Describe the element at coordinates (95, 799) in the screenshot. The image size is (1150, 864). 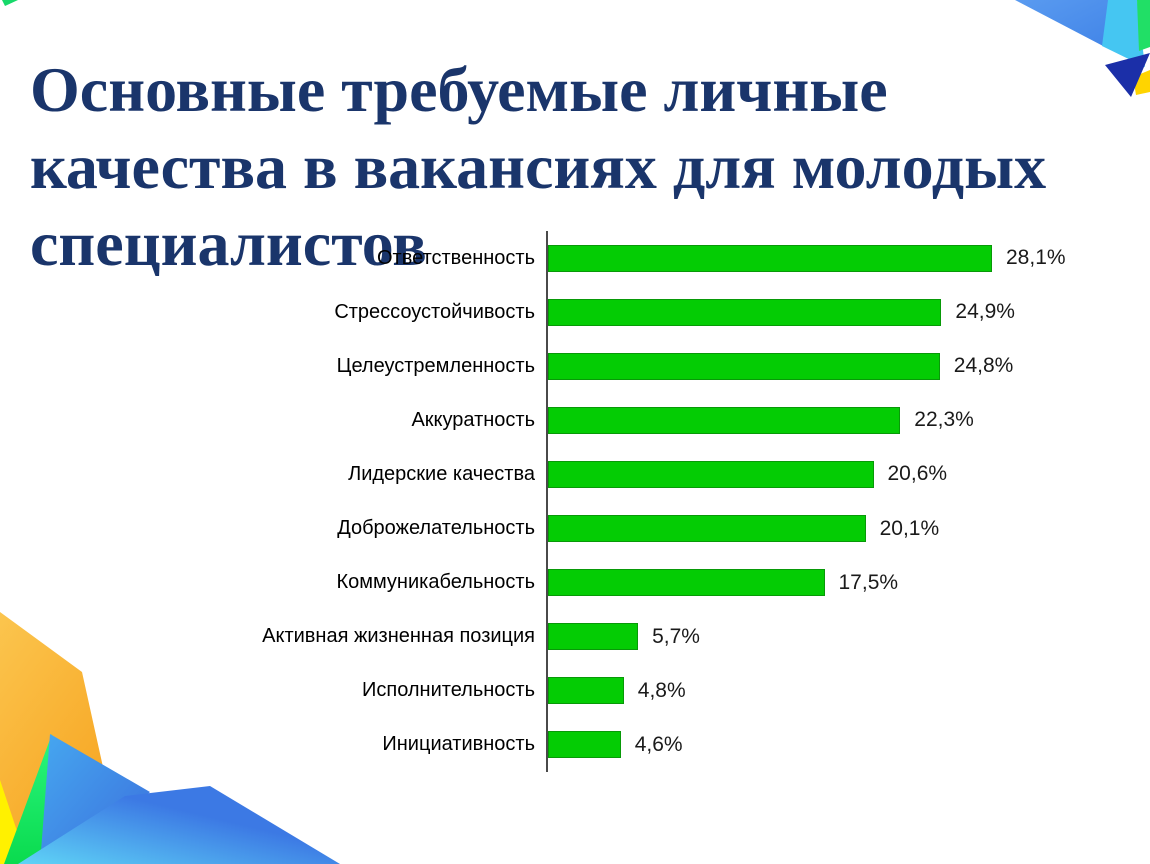
I see `blue-peak-triangle` at that location.